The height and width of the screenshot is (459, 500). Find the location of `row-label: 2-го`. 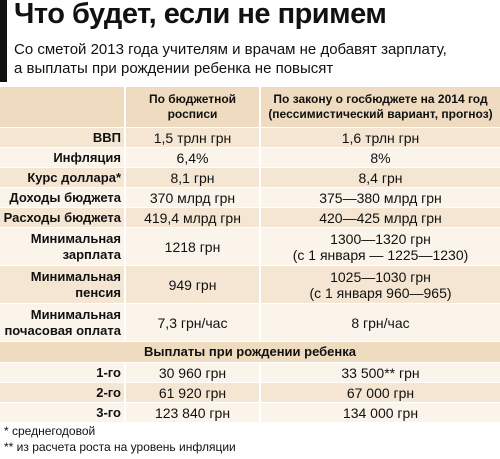

row-label: 2-го is located at coordinates (62, 392).